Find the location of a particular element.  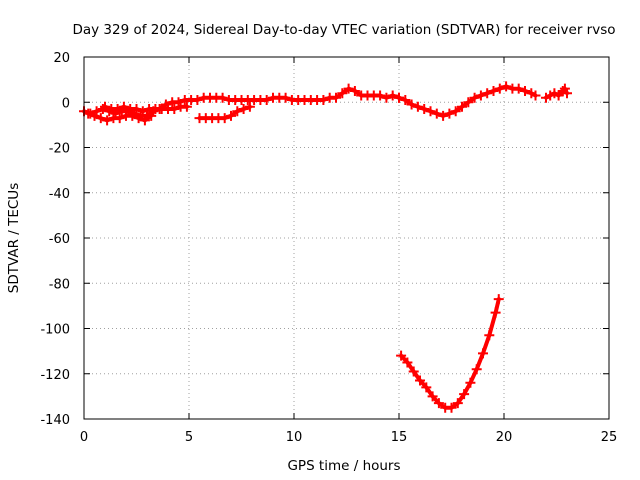

x-axis-label: GPS time / hours is located at coordinates (343, 466).